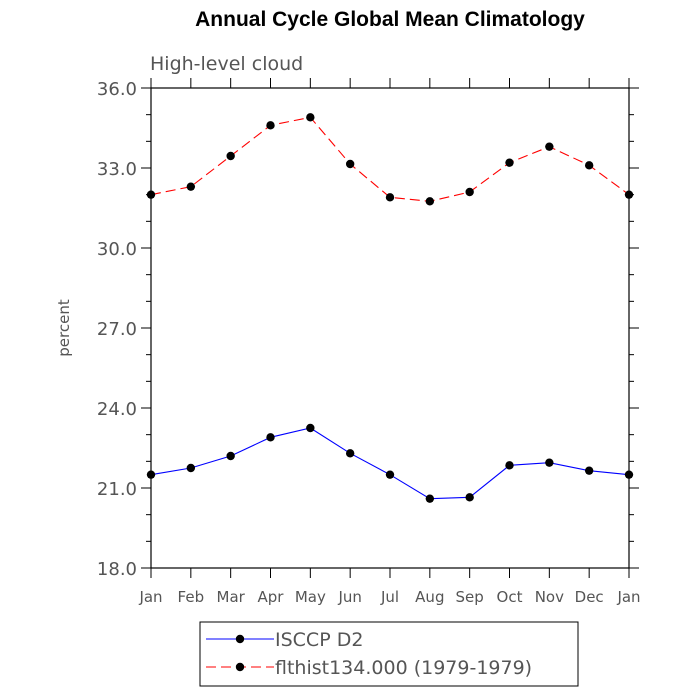  Describe the element at coordinates (319, 640) in the screenshot. I see `legend-label: ISCCP D2` at that location.